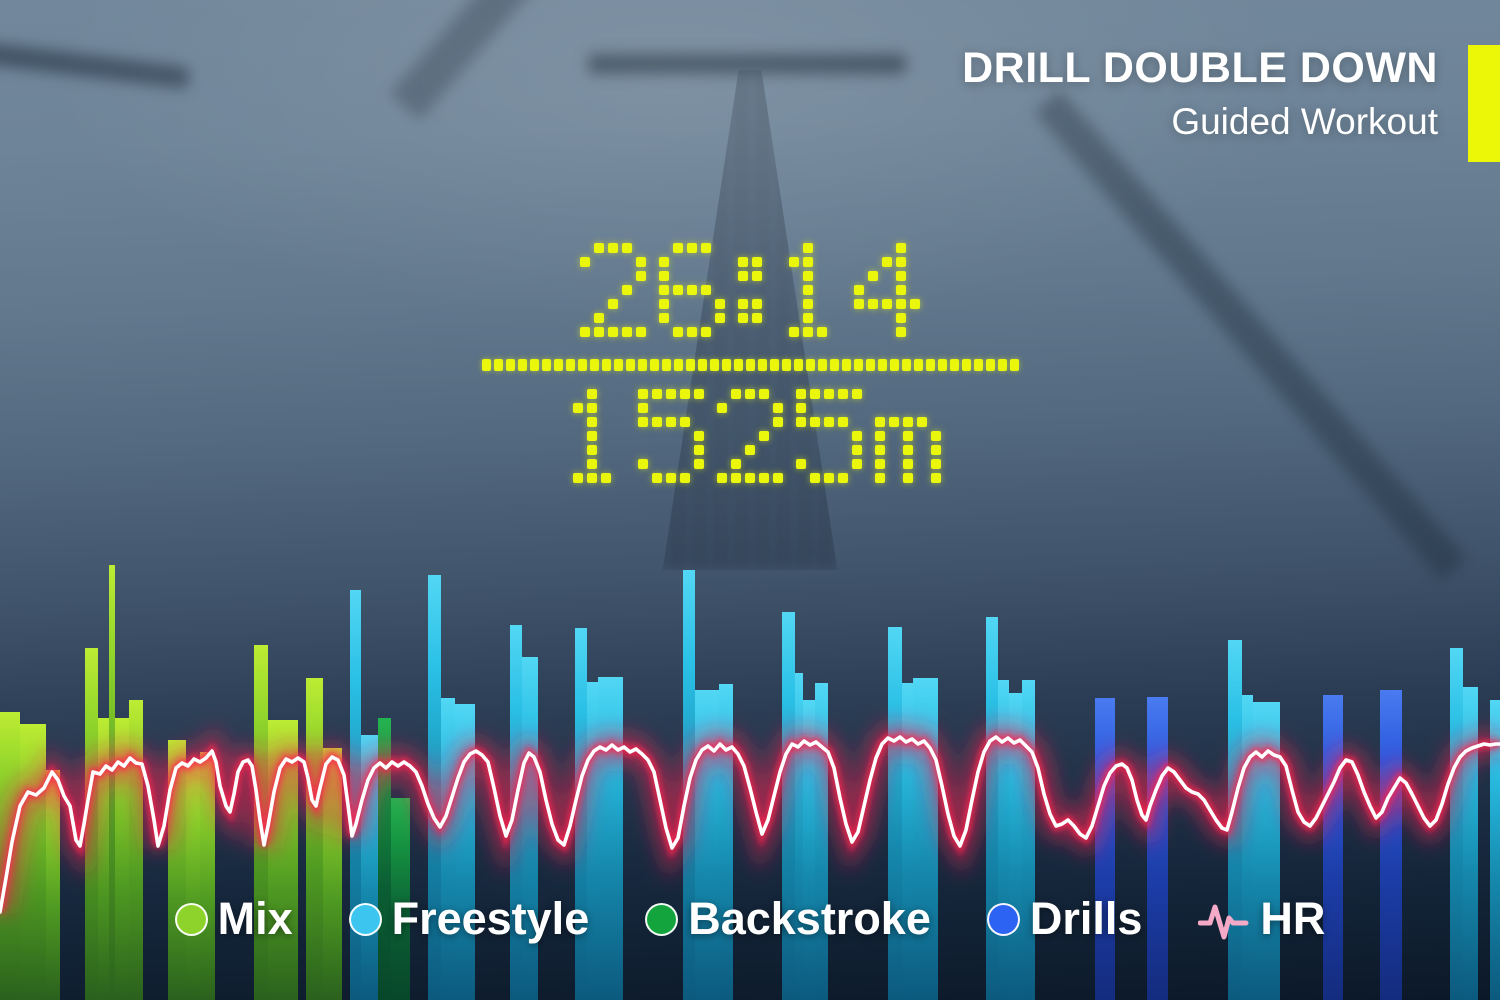  What do you see at coordinates (1003, 919) in the screenshot?
I see `drills-dot-icon` at bounding box center [1003, 919].